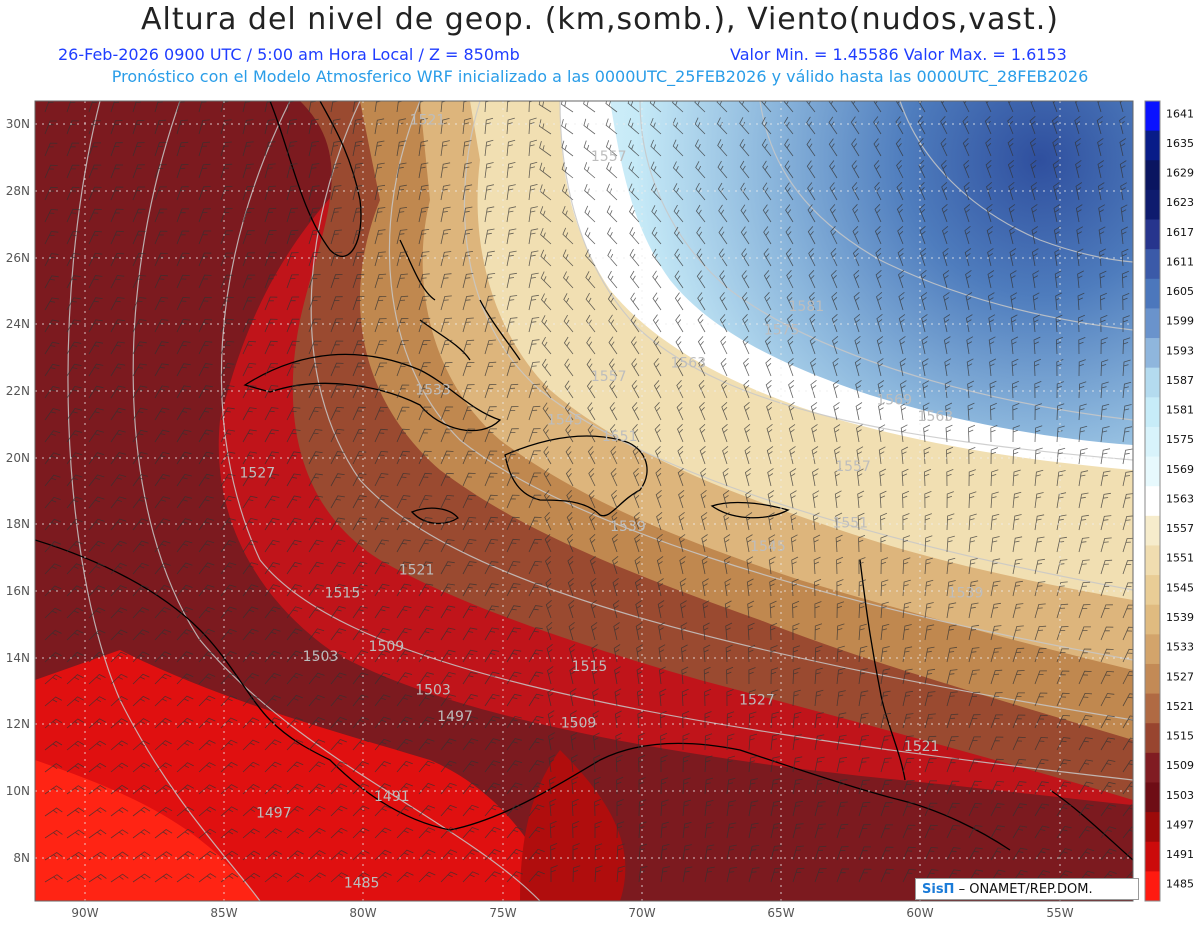 This screenshot has height=927, width=1200. What do you see at coordinates (1152, 116) in the screenshot?
I see `colorbar-swatch` at bounding box center [1152, 116].